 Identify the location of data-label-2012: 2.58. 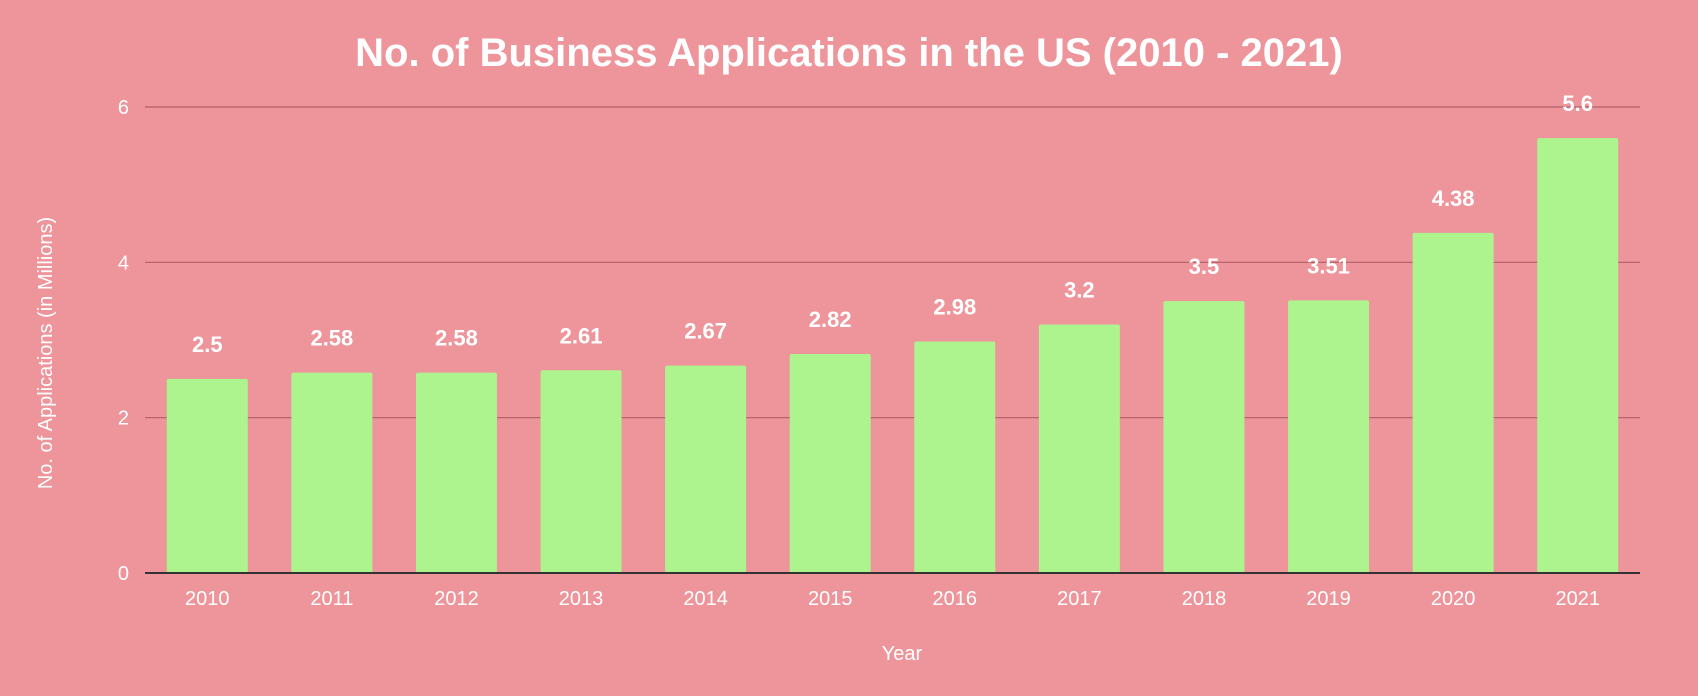
(456, 338).